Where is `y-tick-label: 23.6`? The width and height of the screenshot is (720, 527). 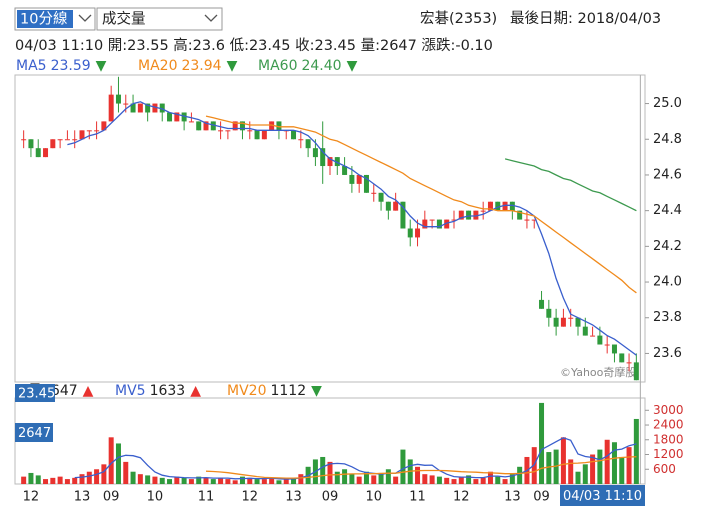 y-tick-label: 23.6 is located at coordinates (667, 353).